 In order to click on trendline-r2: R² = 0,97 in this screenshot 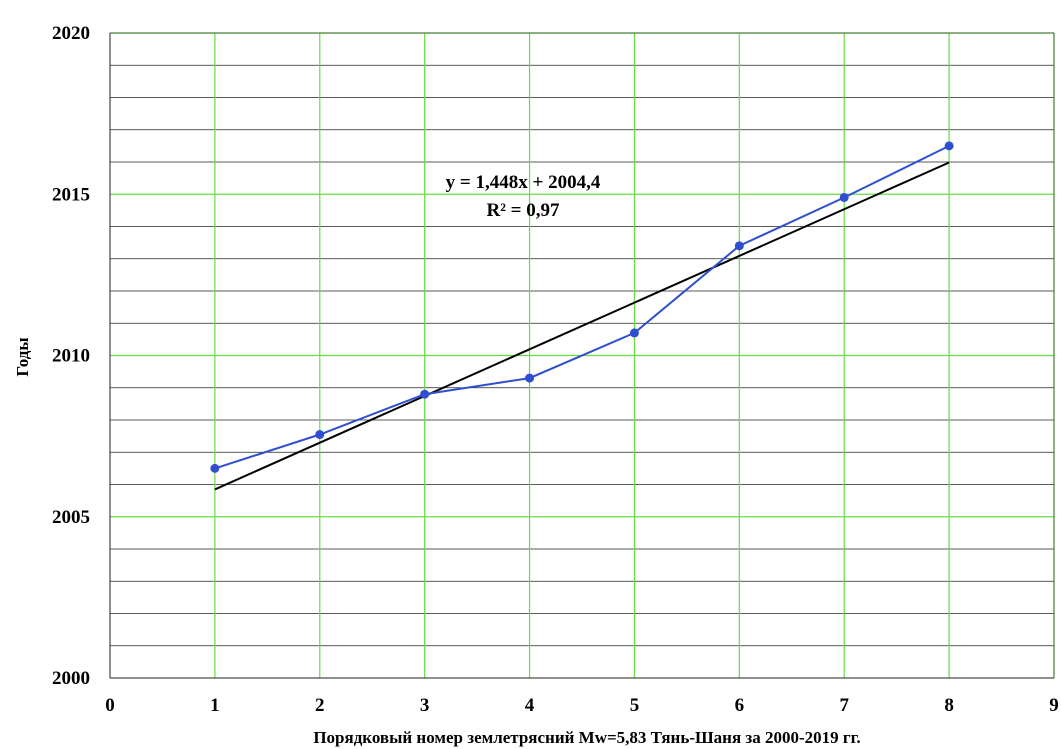, I will do `click(523, 210)`.